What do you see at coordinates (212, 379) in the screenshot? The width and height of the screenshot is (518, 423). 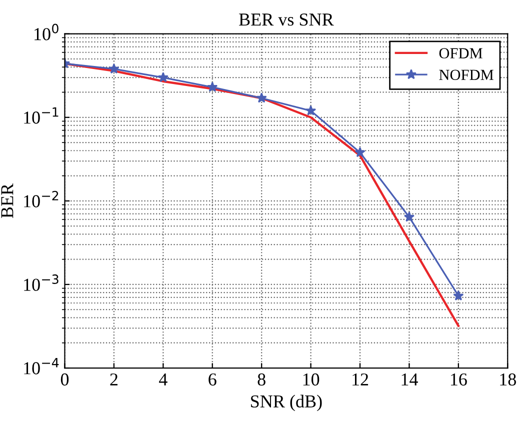 I see `x-tick-label: 6` at bounding box center [212, 379].